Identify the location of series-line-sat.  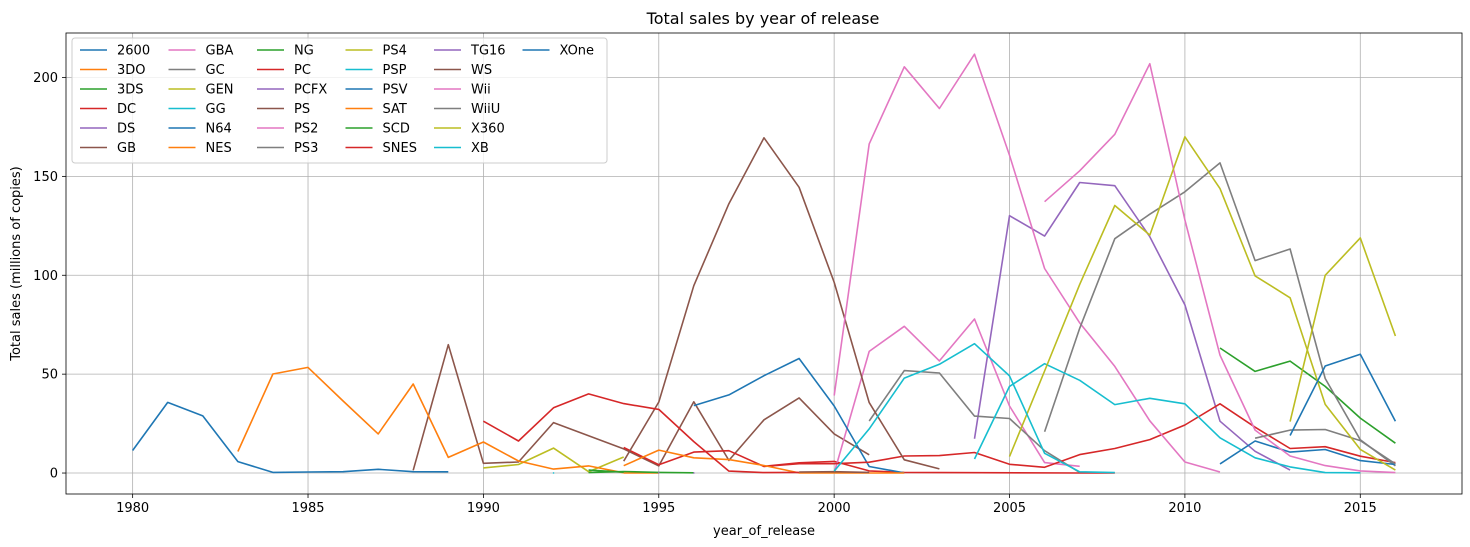
(764, 461).